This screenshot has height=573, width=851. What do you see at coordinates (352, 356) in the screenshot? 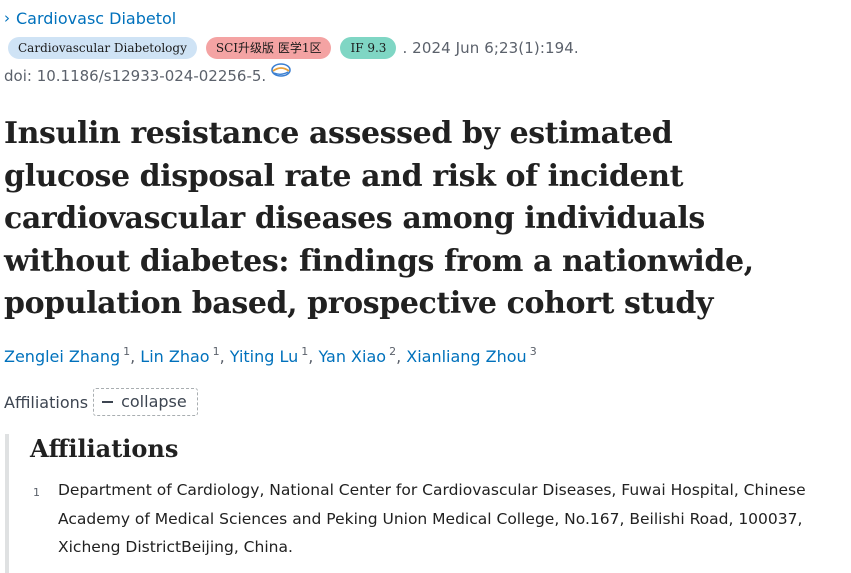
I see `author-link: Yan Xiao` at bounding box center [352, 356].